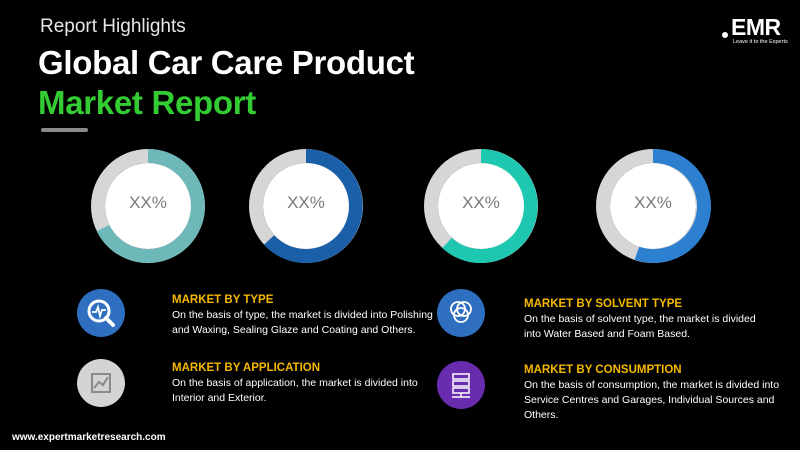 Image resolution: width=800 pixels, height=450 pixels. What do you see at coordinates (101, 313) in the screenshot?
I see `magnifier-chart-icon` at bounding box center [101, 313].